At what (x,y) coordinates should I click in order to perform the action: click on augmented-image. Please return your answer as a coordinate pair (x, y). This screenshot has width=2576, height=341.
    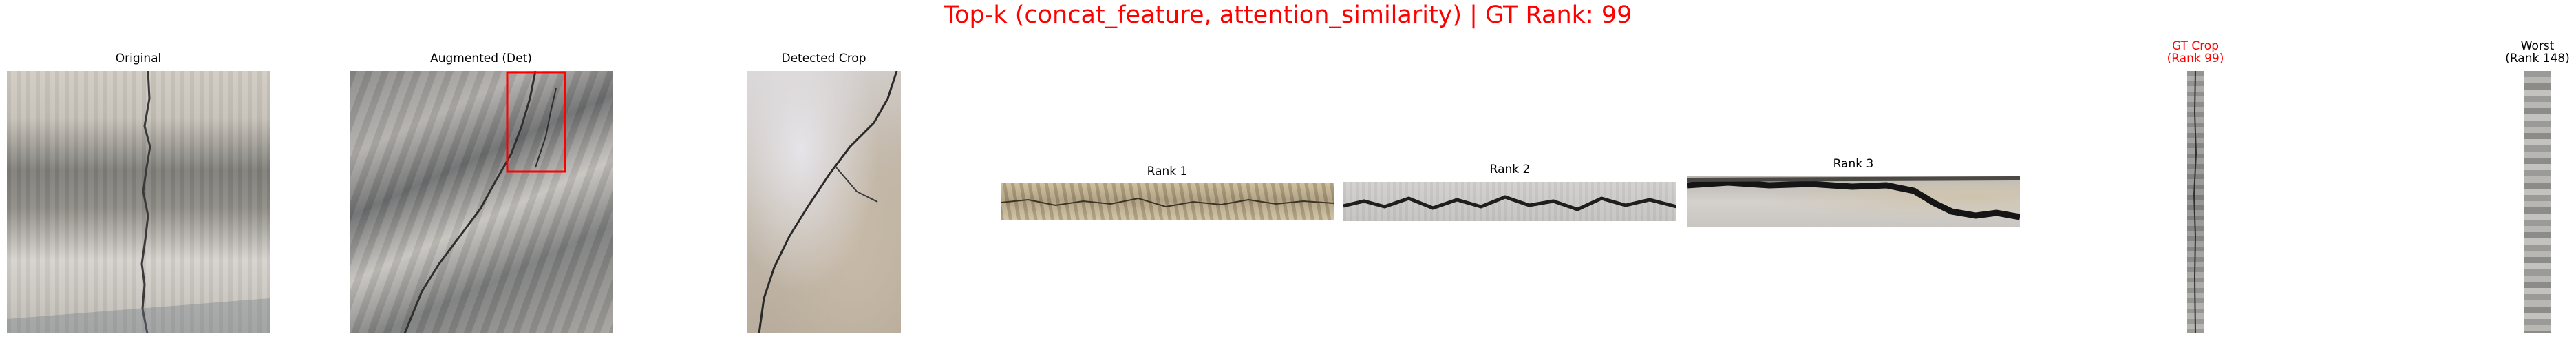
    Looking at the image, I should click on (481, 202).